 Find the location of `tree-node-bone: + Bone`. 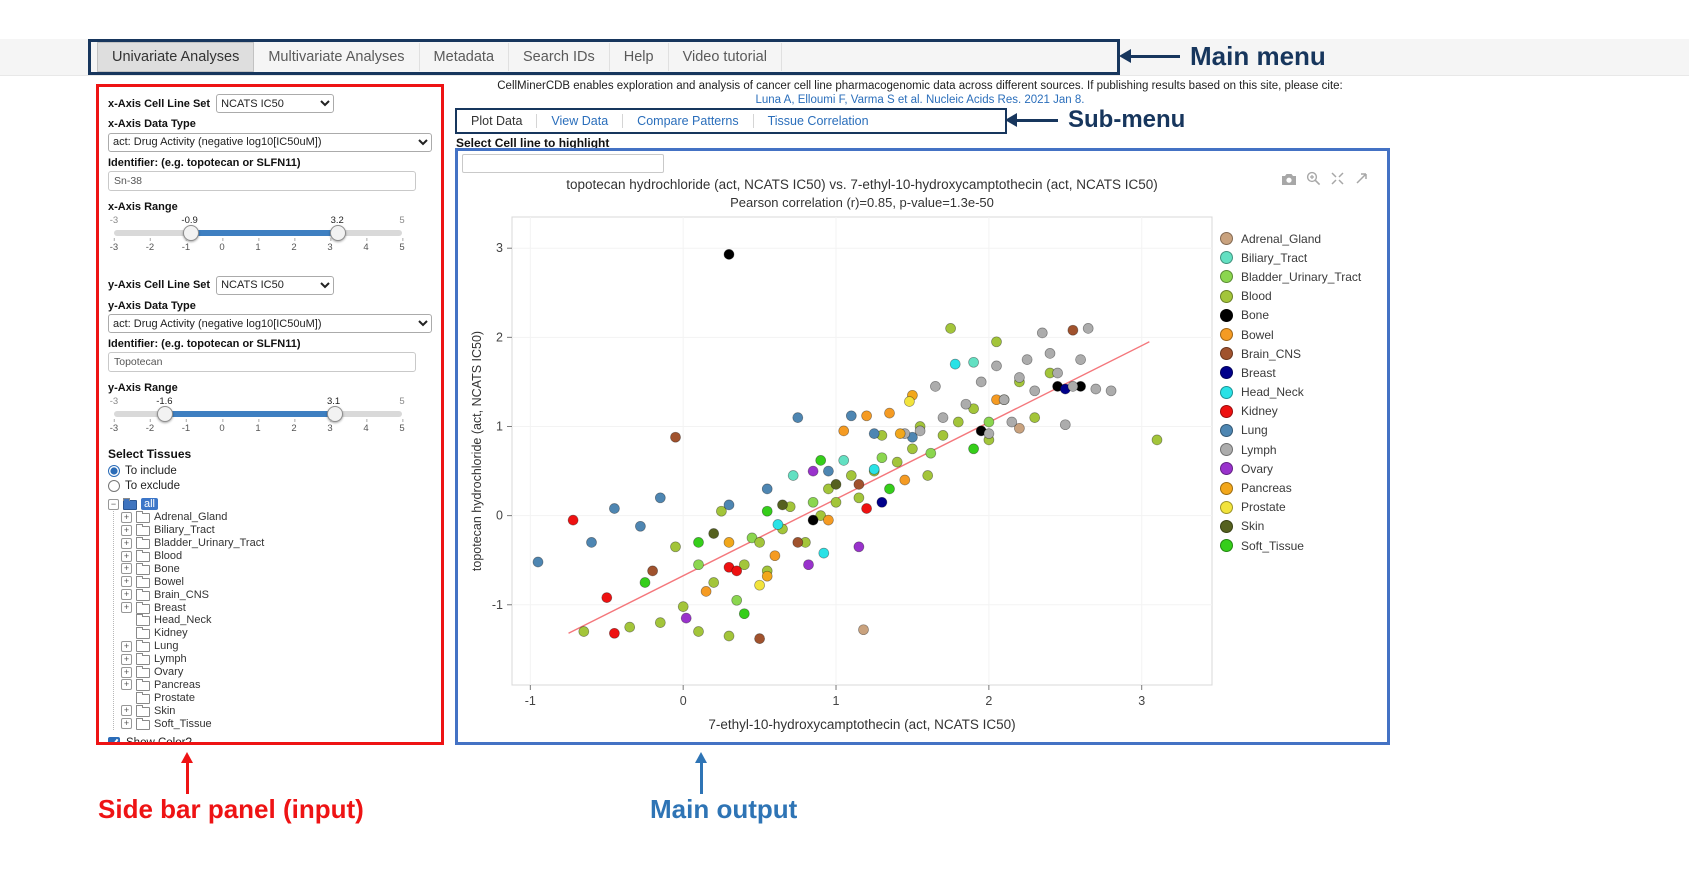

tree-node-bone: + Bone is located at coordinates (276, 568).